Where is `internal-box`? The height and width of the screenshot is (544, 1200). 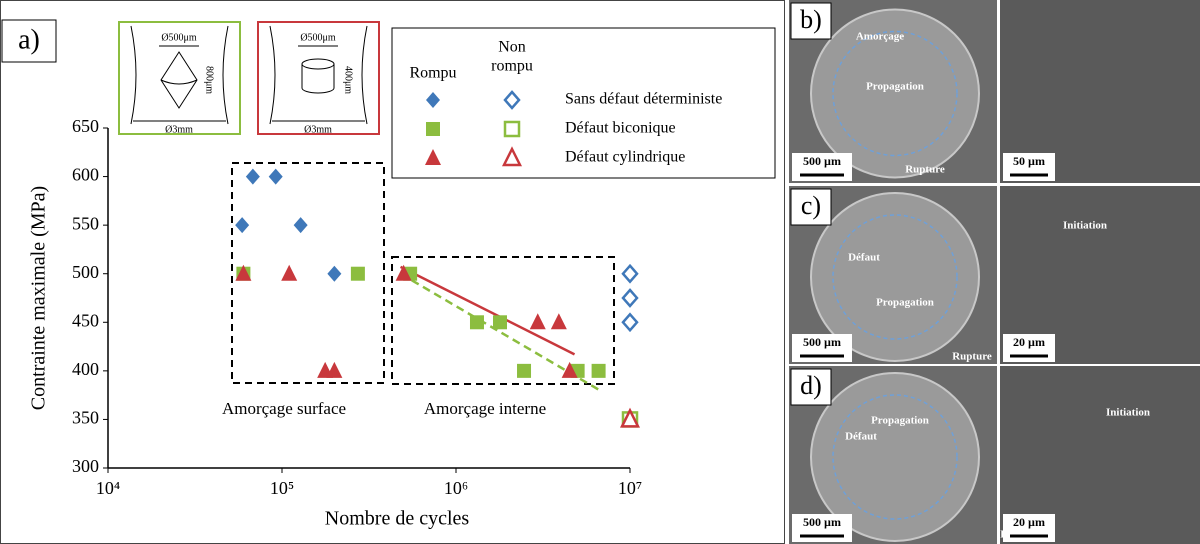
internal-box is located at coordinates (503, 320).